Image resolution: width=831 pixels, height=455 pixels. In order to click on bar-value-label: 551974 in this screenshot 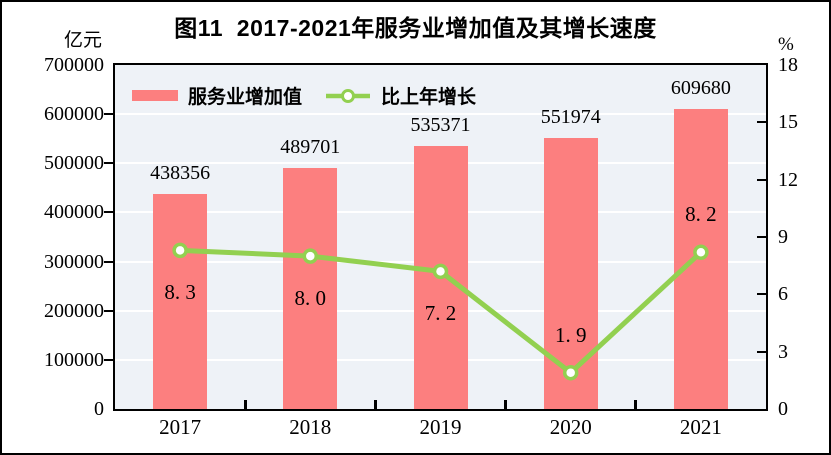, I will do `click(570, 116)`.